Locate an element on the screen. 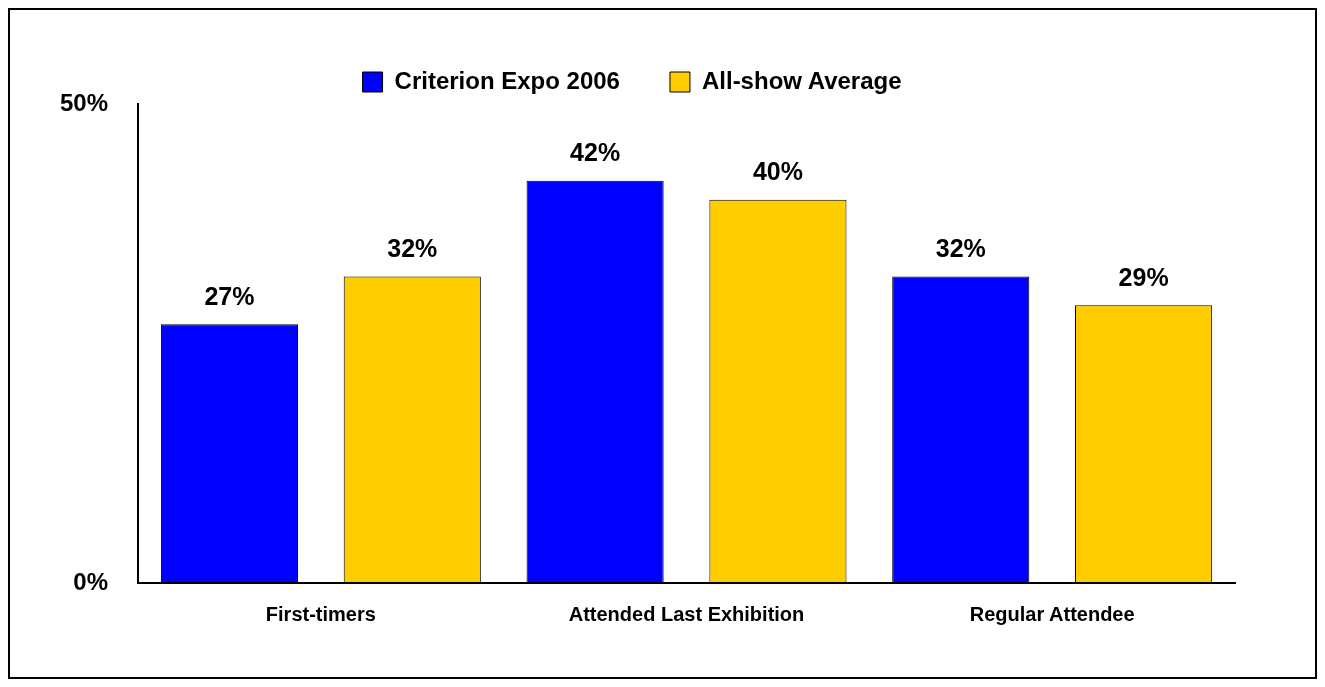  data-label: 29% is located at coordinates (1143, 276).